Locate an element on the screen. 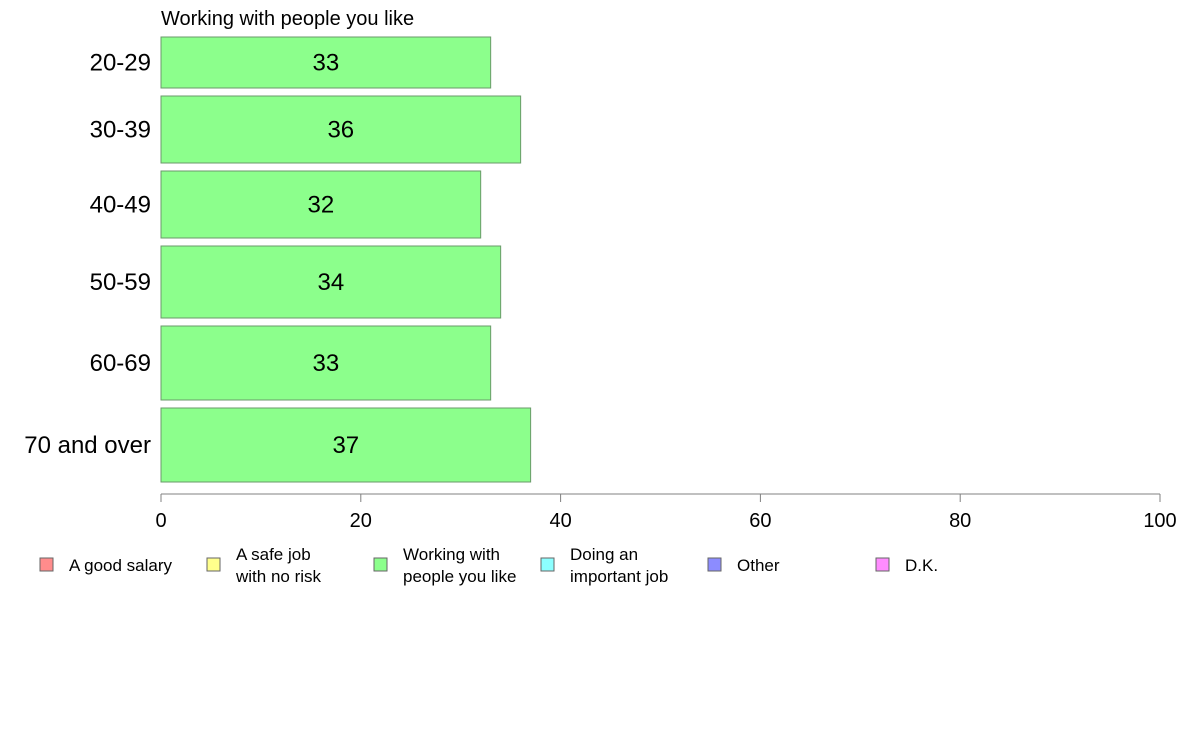  category-label: 70 and over is located at coordinates (87, 445).